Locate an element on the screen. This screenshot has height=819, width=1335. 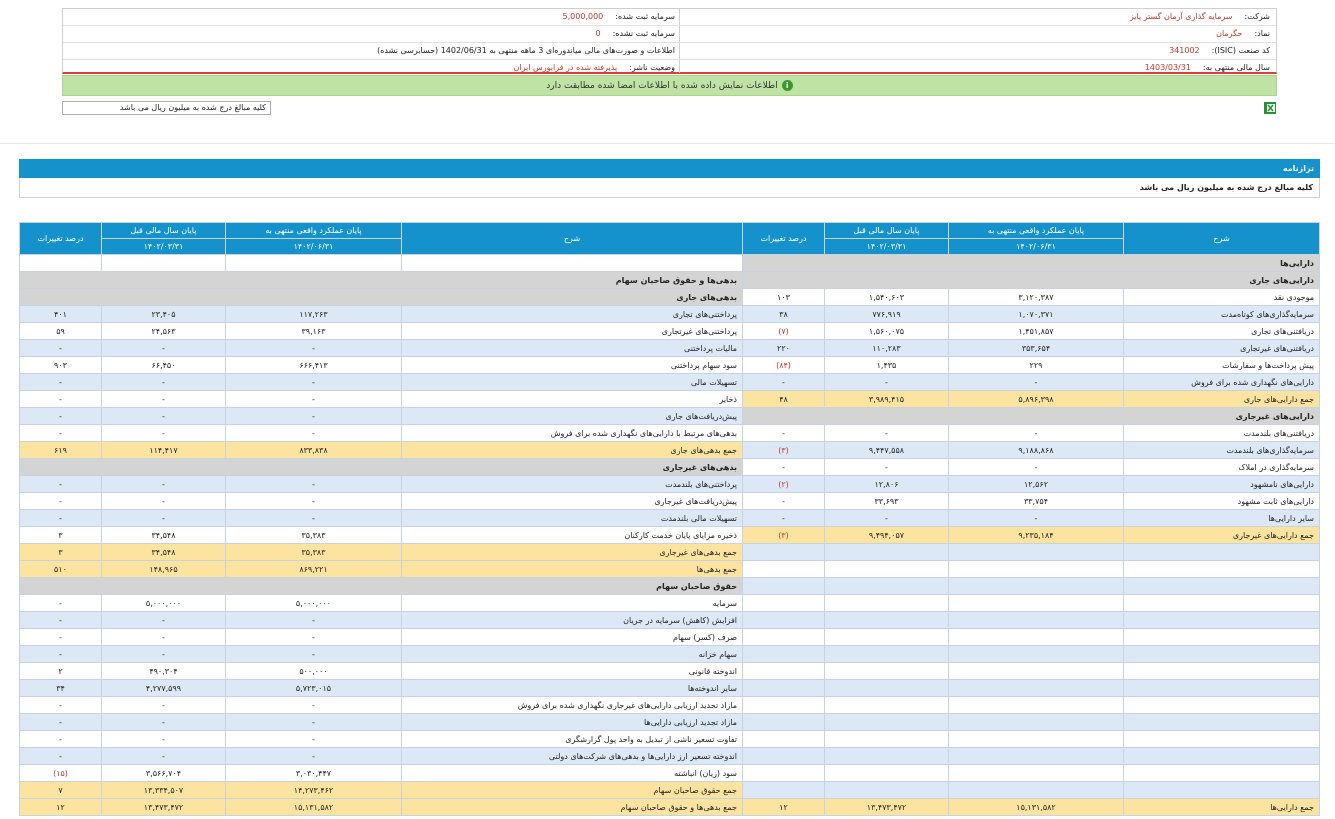
section-cell: دارایی‌ها is located at coordinates (1031, 263).